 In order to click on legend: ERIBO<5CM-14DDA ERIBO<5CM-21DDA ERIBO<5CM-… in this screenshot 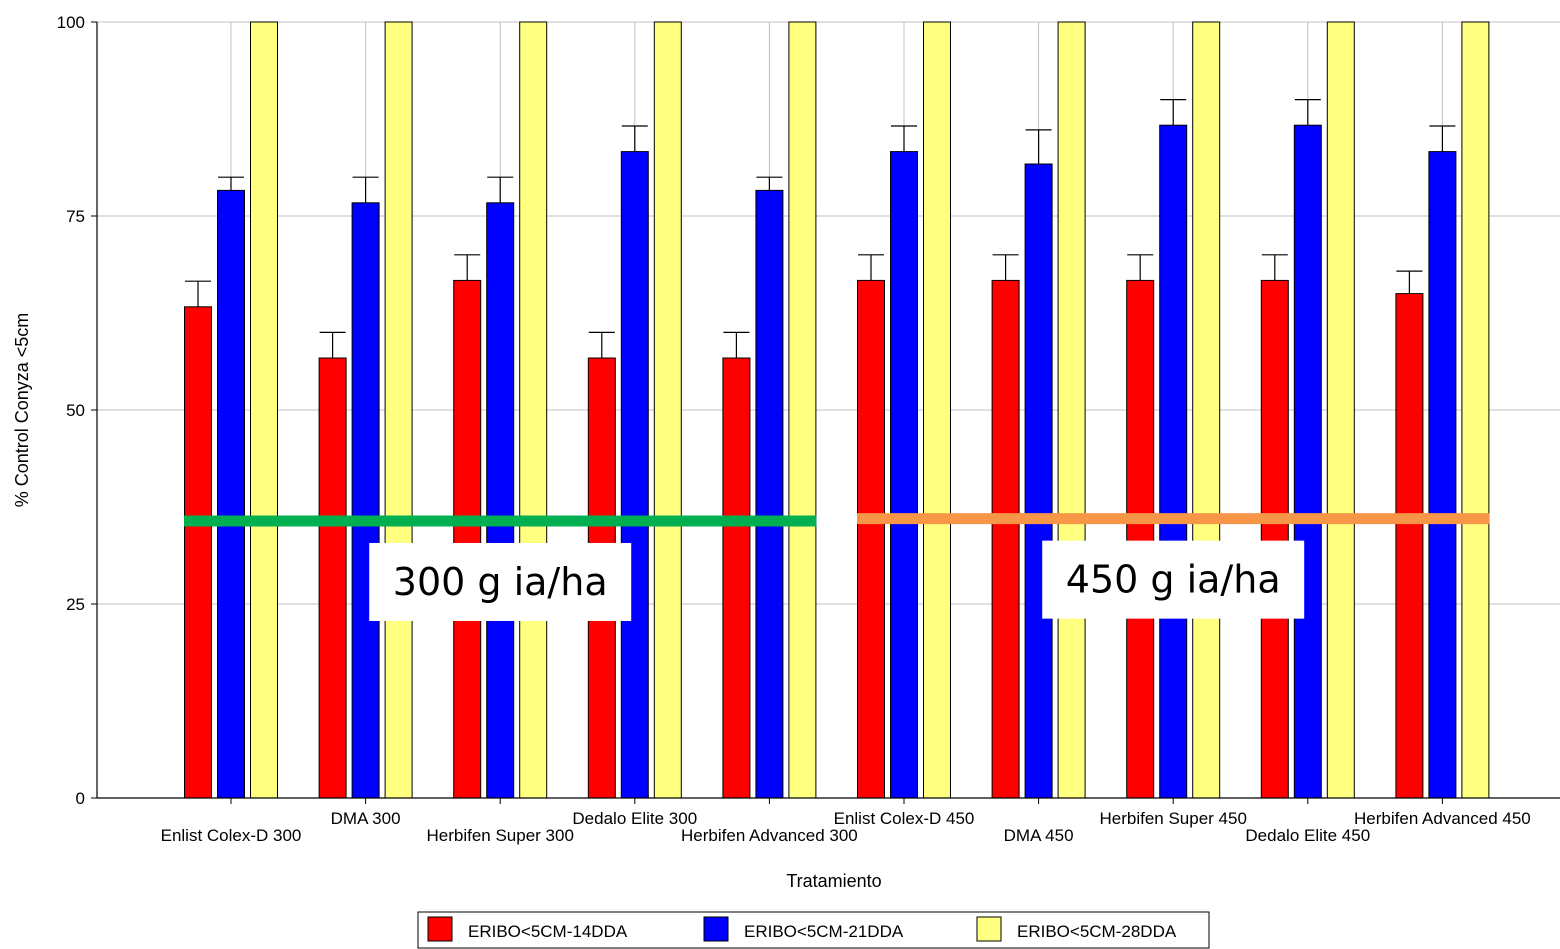, I will do `click(813, 930)`.